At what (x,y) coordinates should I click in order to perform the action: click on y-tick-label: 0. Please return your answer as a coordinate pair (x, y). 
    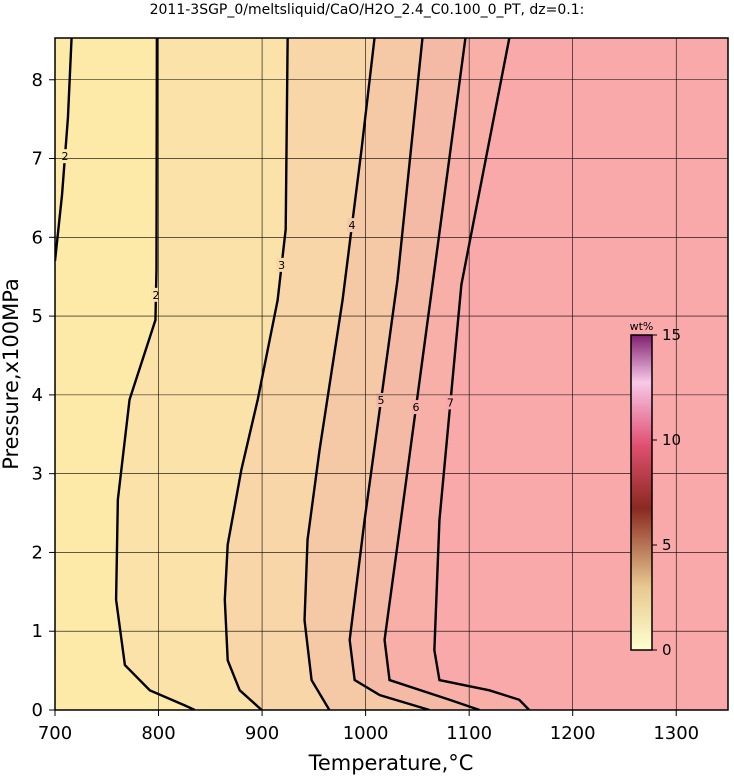
    Looking at the image, I should click on (37, 710).